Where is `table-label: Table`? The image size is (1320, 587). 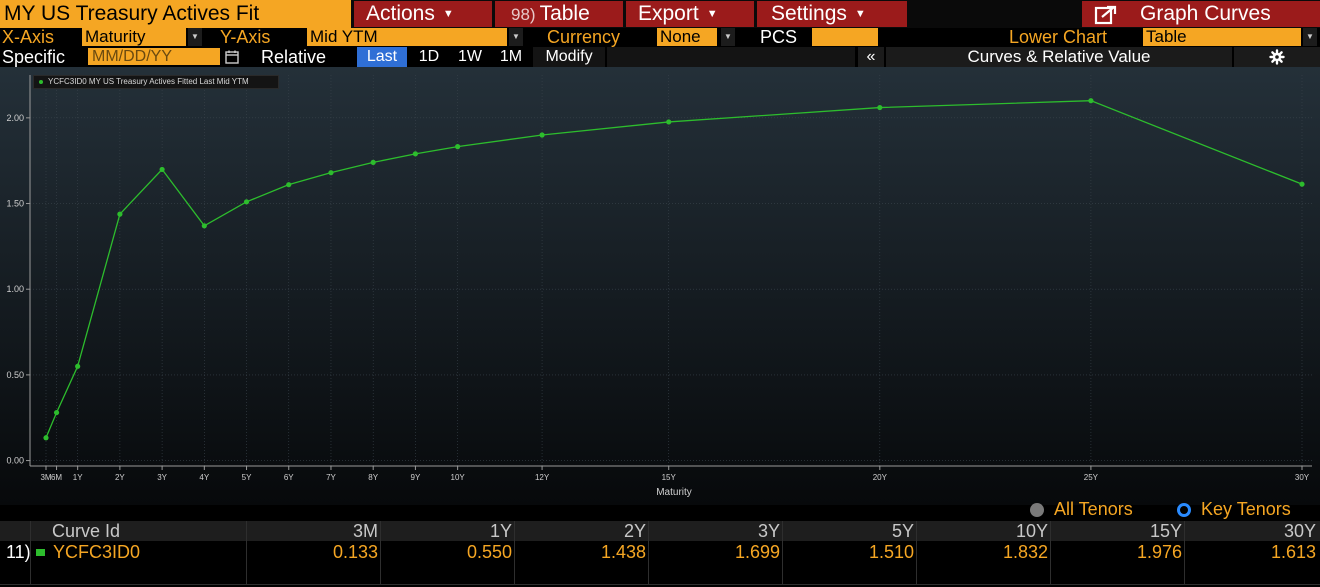
table-label: Table is located at coordinates (564, 13).